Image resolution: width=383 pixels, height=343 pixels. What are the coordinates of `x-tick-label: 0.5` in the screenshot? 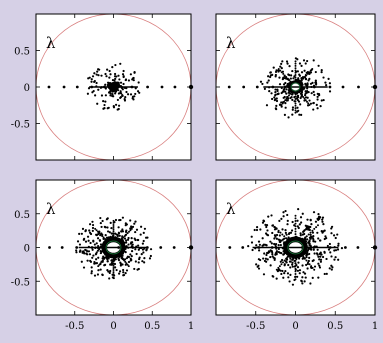 It's located at (335, 326).